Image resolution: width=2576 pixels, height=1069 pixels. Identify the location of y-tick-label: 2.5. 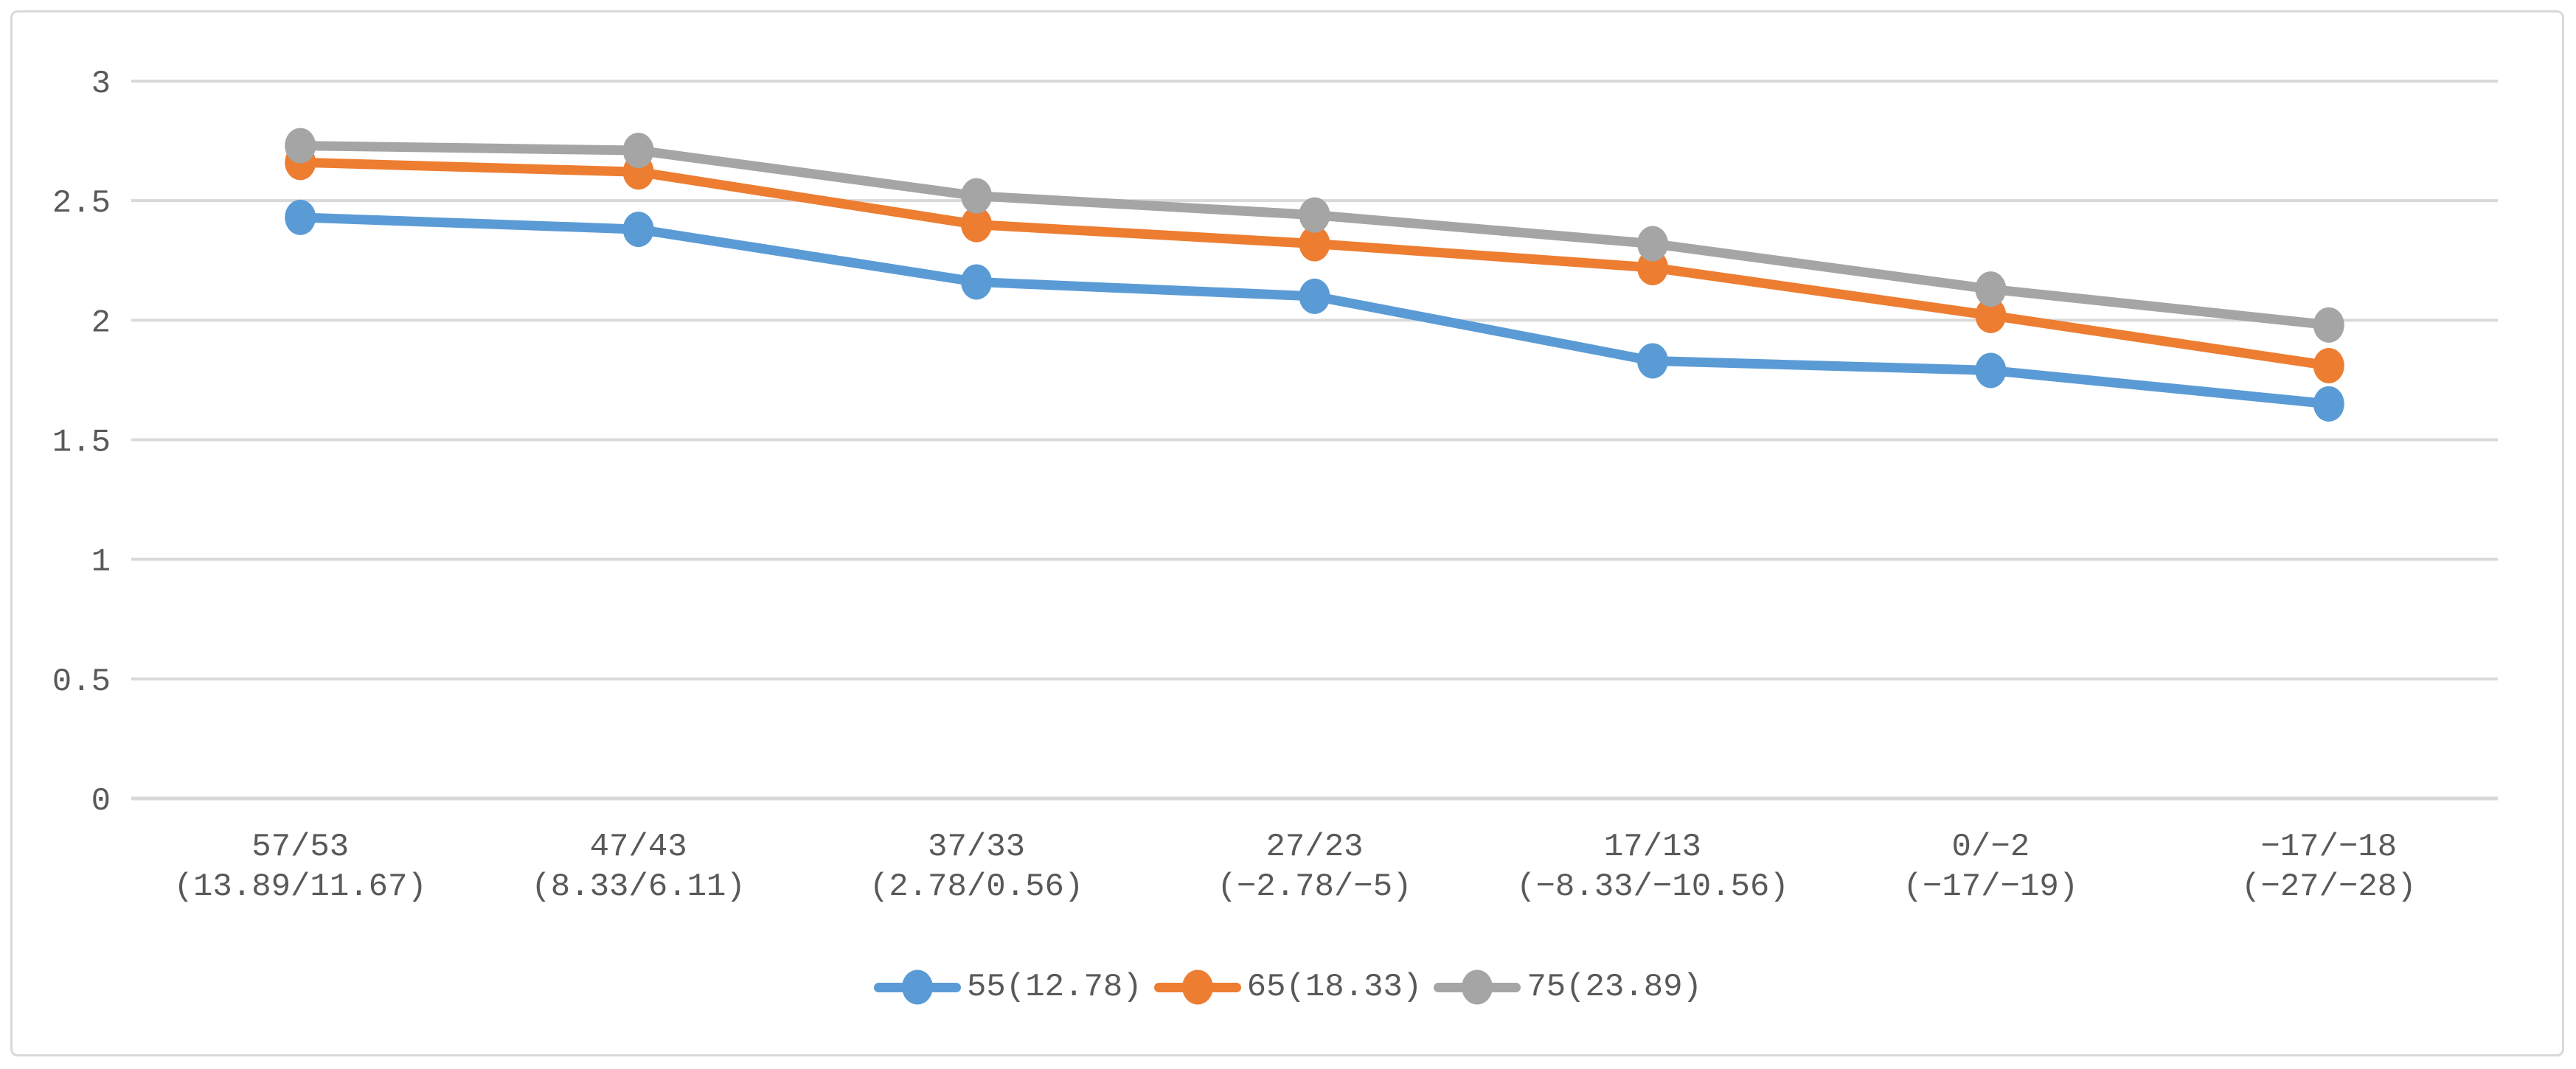
(81, 204).